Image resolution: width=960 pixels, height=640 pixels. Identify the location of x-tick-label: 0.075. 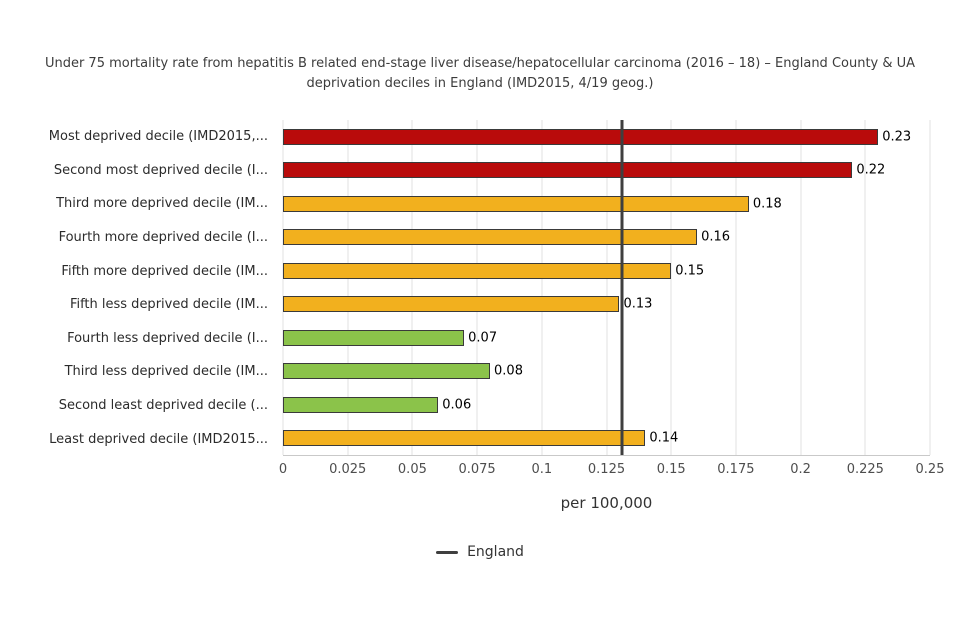
(477, 469).